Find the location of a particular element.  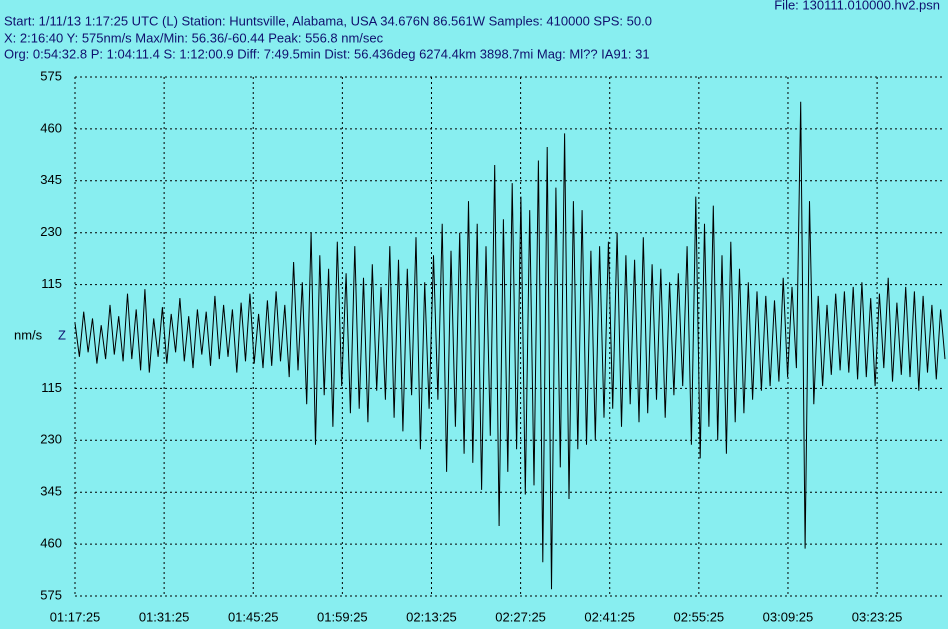

x-tick-label: 02:55:25 is located at coordinates (699, 616).